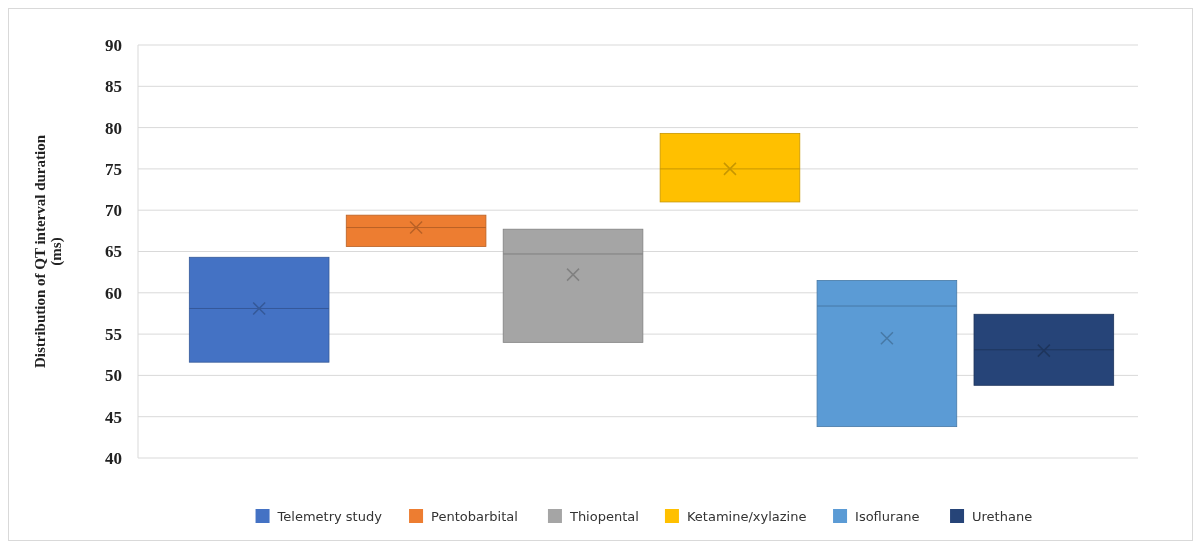  What do you see at coordinates (113, 252) in the screenshot?
I see `y-tick-label: 65` at bounding box center [113, 252].